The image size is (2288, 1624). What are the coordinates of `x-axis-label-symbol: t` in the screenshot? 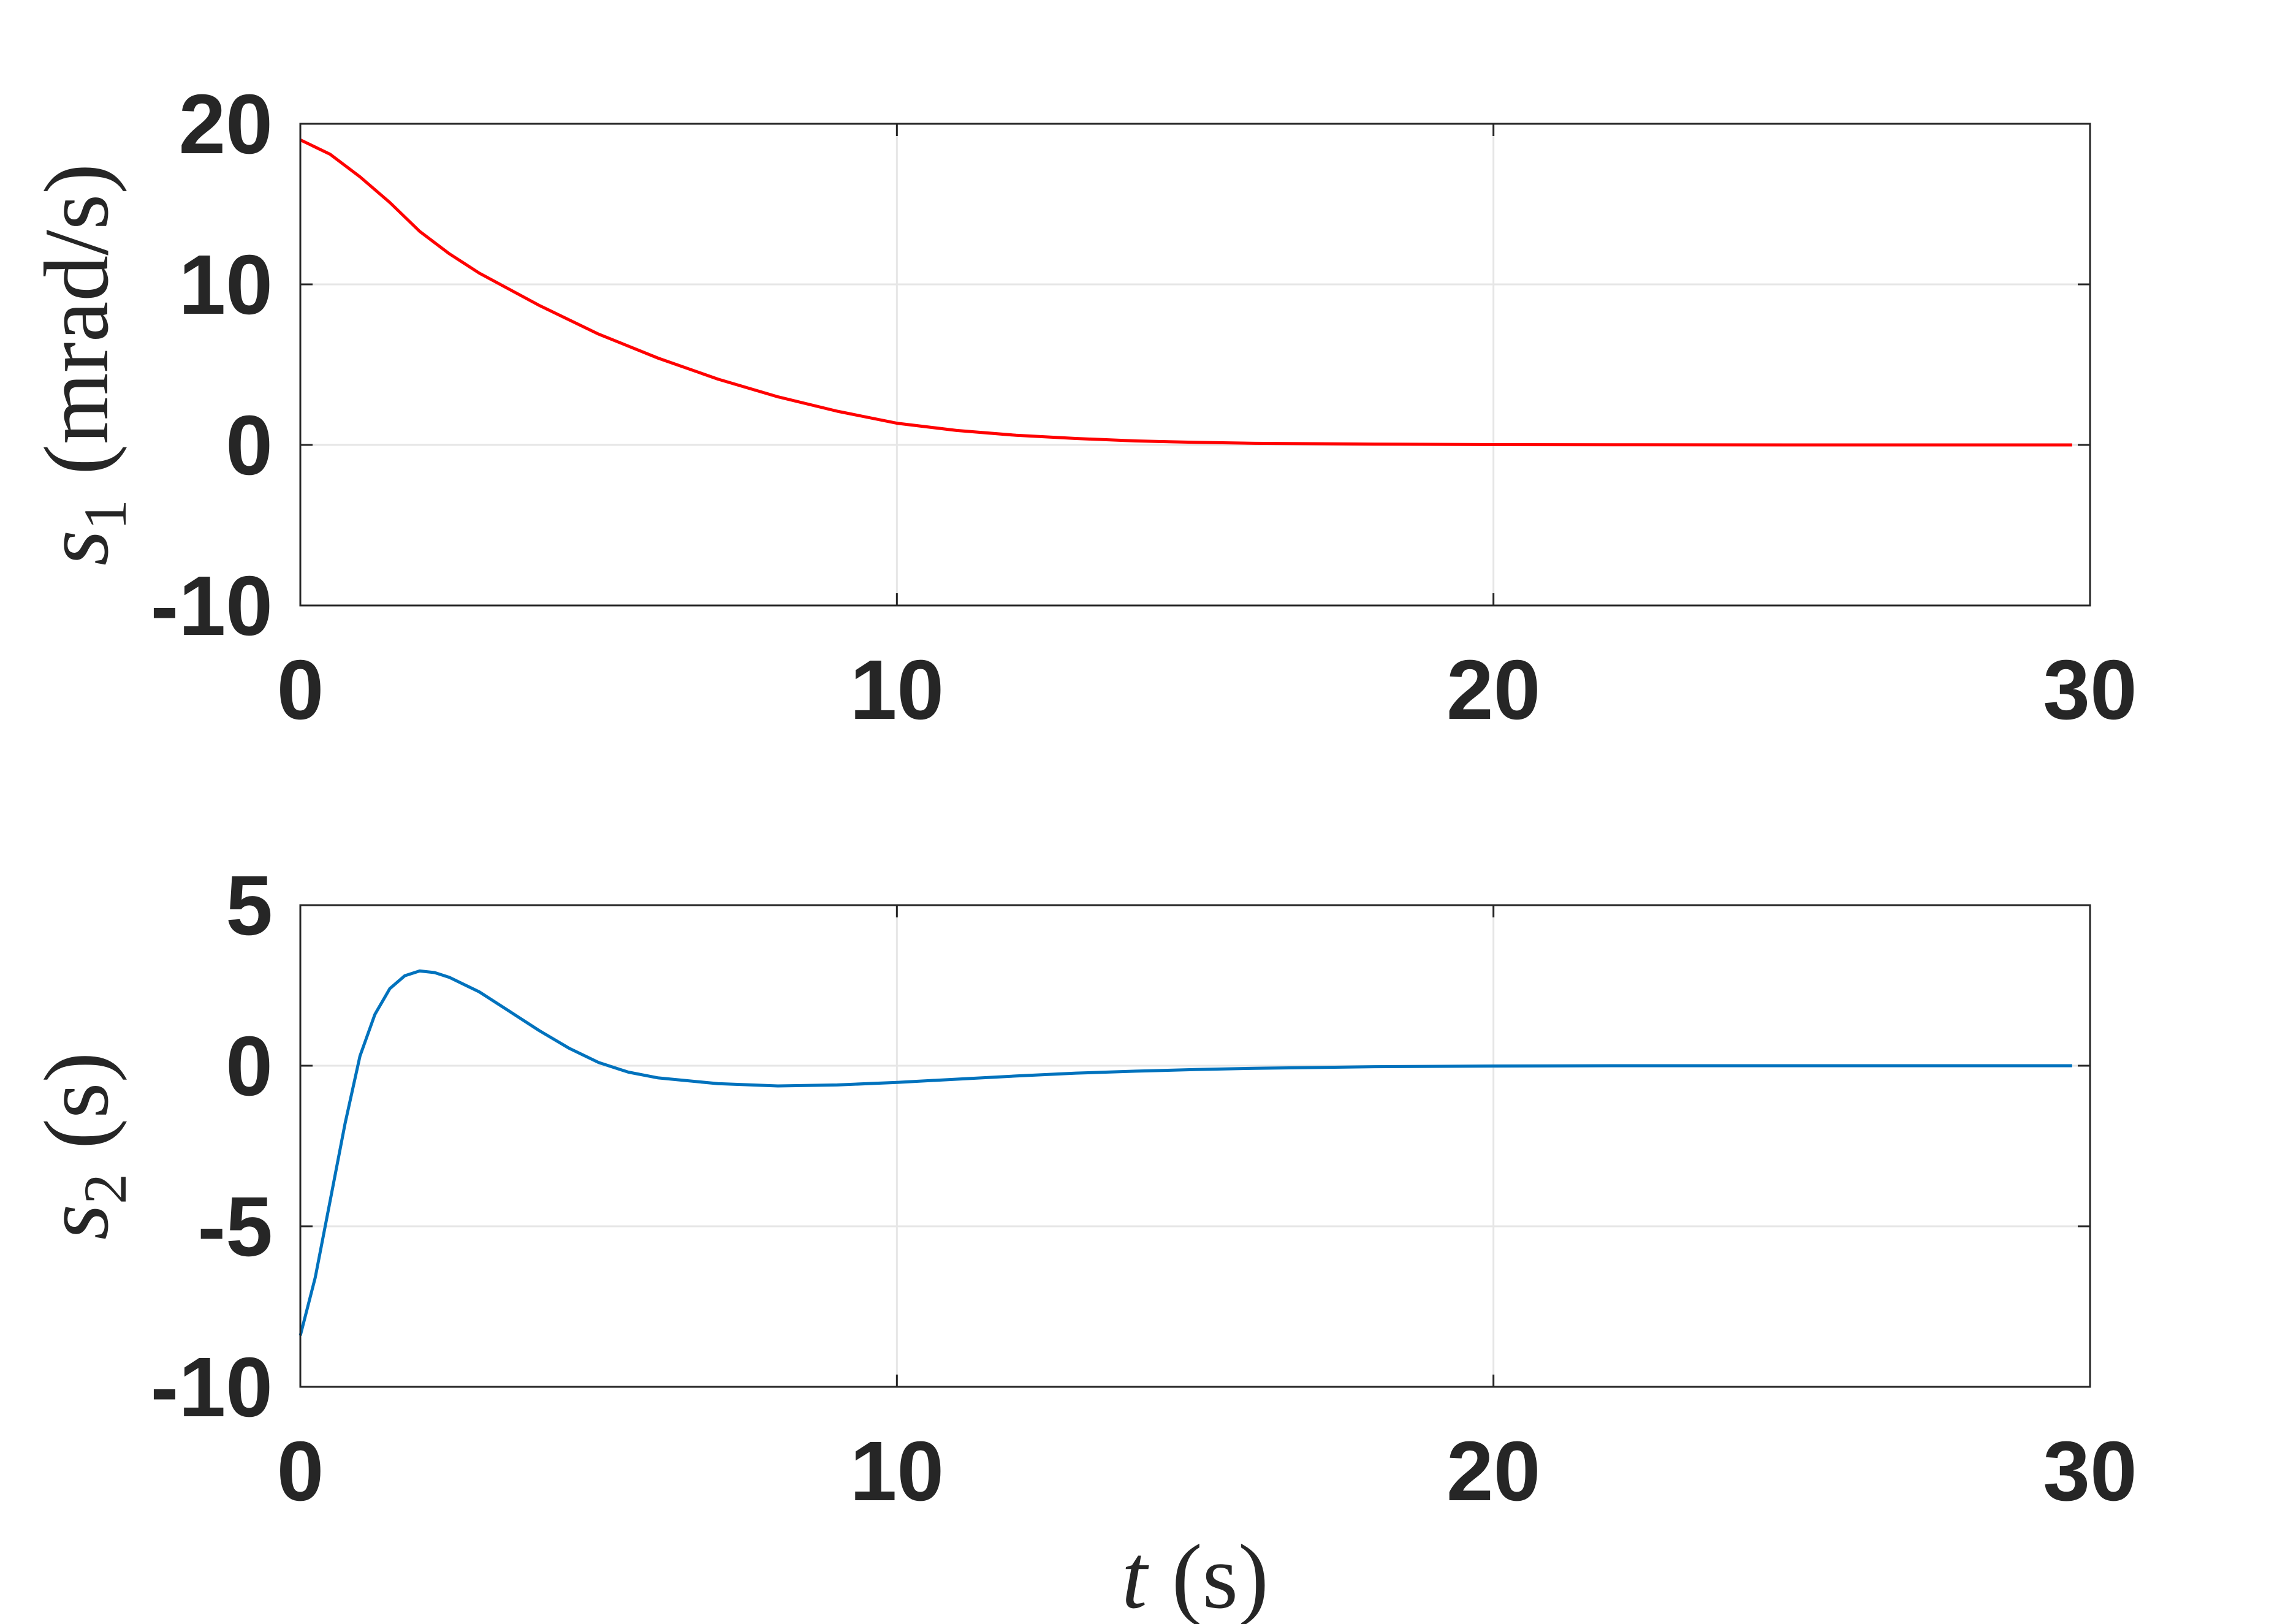 It's located at (1135, 1575).